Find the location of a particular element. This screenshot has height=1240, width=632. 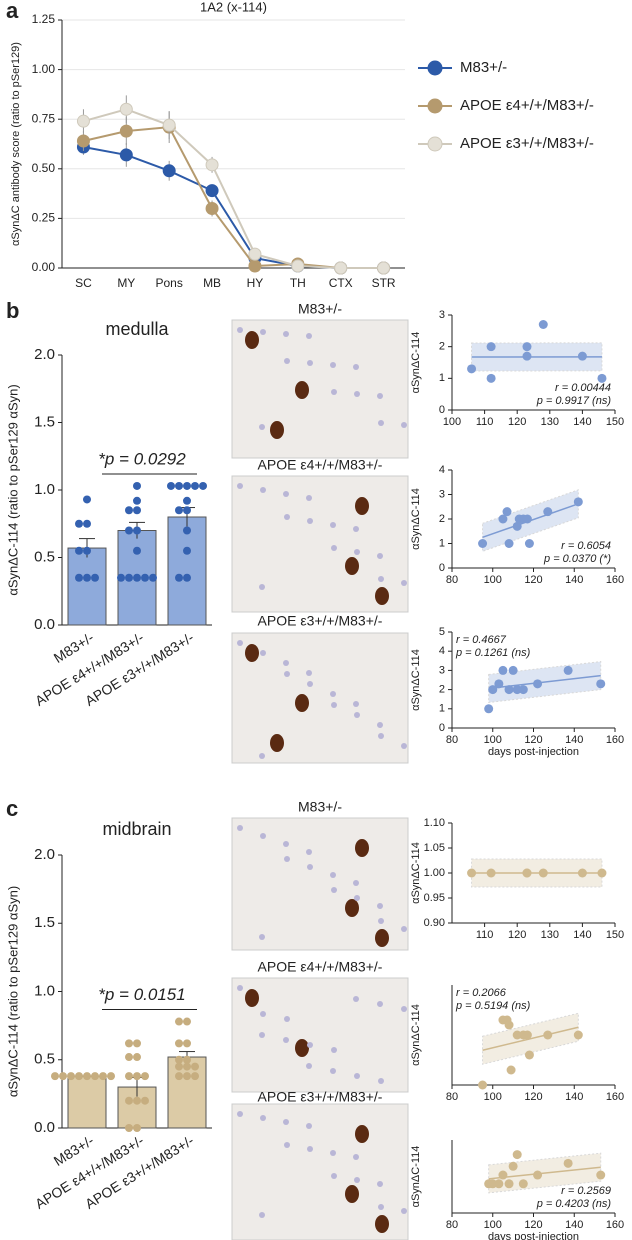

y-tick-label: 2 is located at coordinates (442, 519).